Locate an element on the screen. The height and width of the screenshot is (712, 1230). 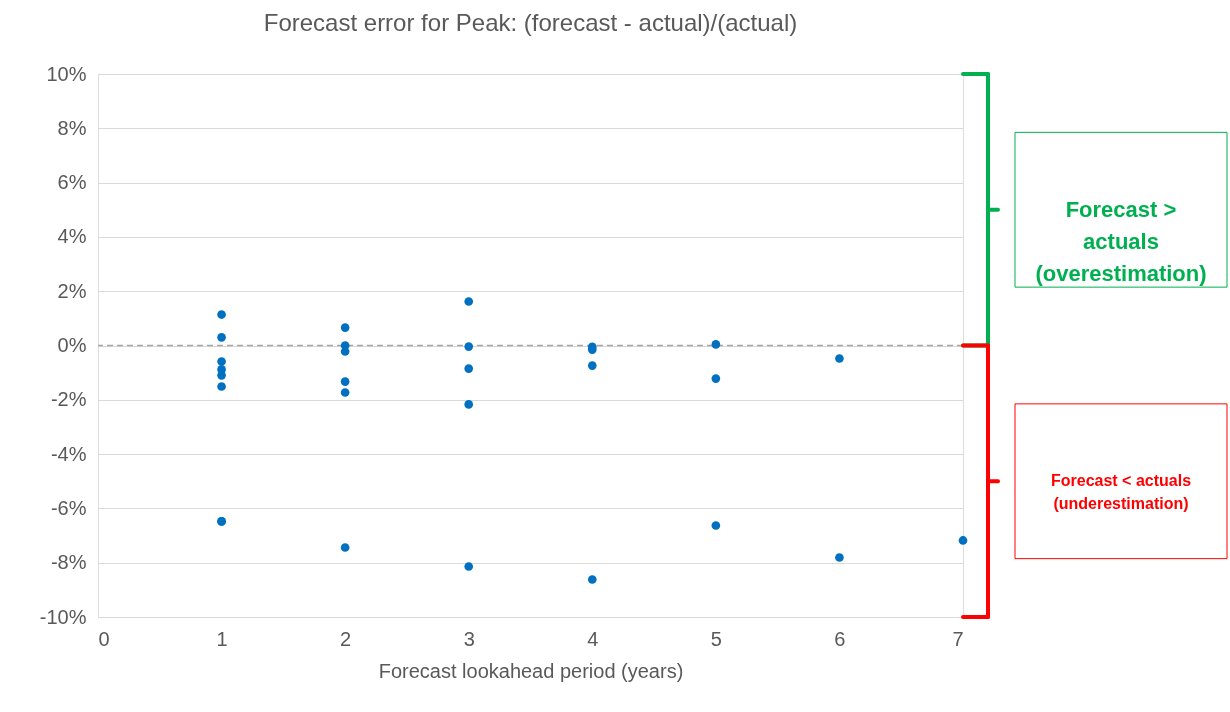
y-tick-label: -10% is located at coordinates (63, 616).